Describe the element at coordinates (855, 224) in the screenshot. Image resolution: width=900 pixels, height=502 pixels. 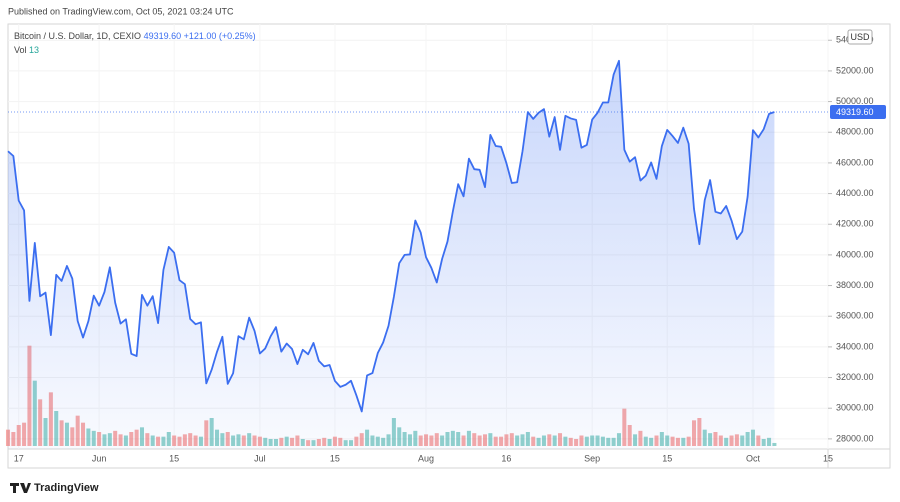
I see `y-tick-label: 42000.00` at that location.